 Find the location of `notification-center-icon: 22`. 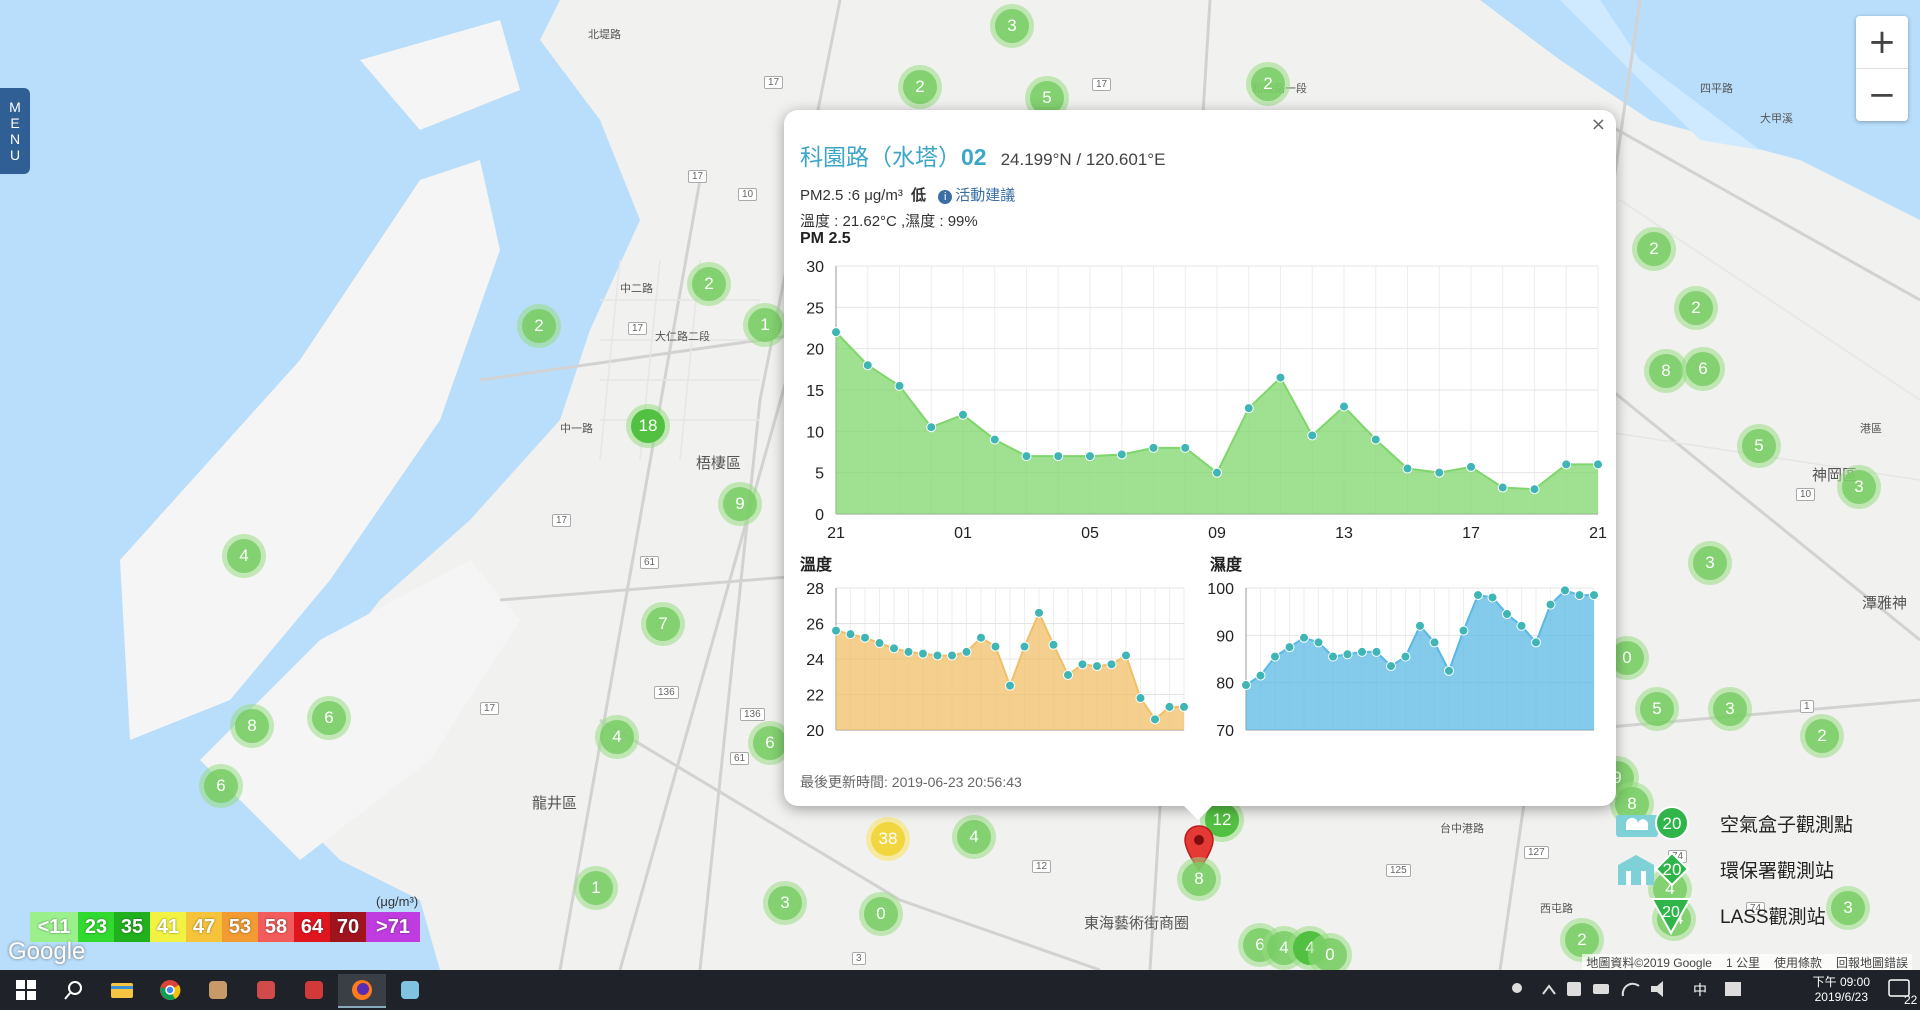

notification-center-icon: 22 is located at coordinates (1900, 990).